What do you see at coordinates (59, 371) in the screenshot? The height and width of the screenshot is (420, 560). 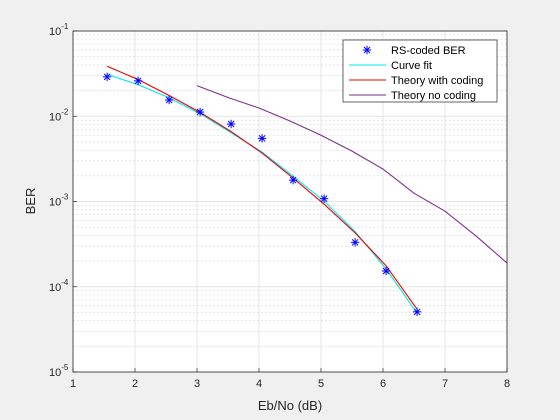 I see `y-tick-label: 10⁻⁵` at bounding box center [59, 371].